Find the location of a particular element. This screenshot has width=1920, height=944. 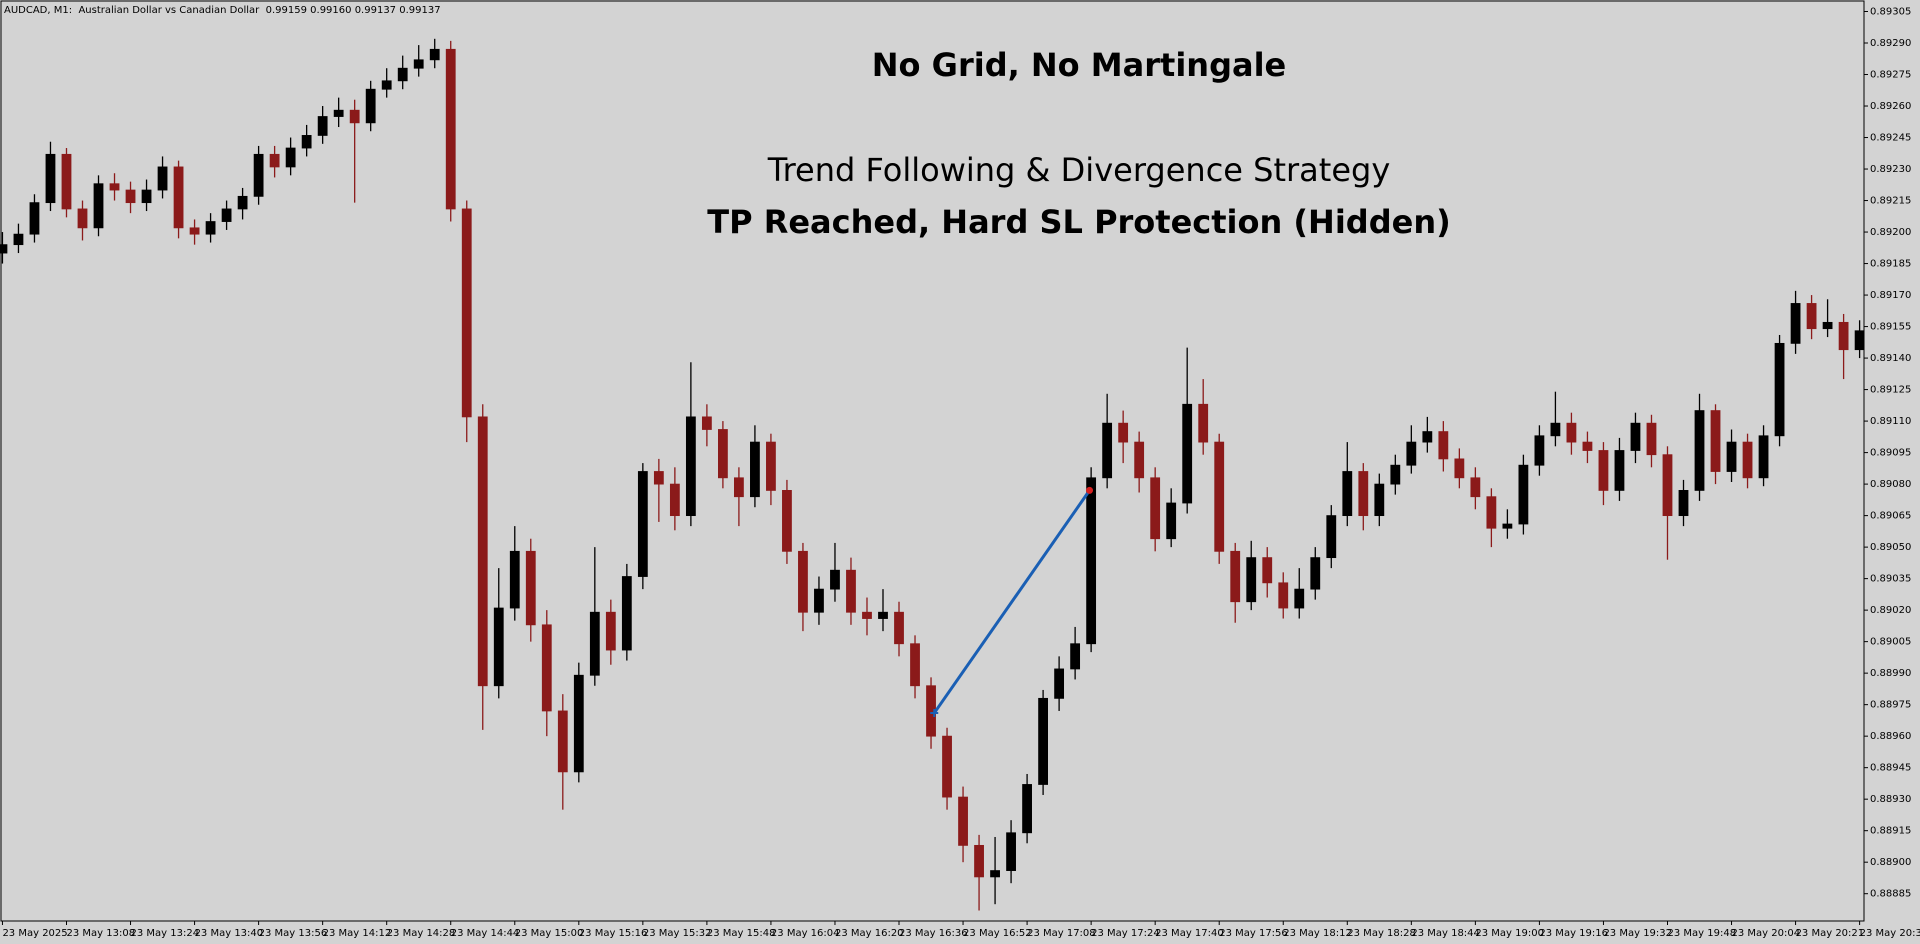

x-tick-label: 23 May 18:44 is located at coordinates (1445, 933).